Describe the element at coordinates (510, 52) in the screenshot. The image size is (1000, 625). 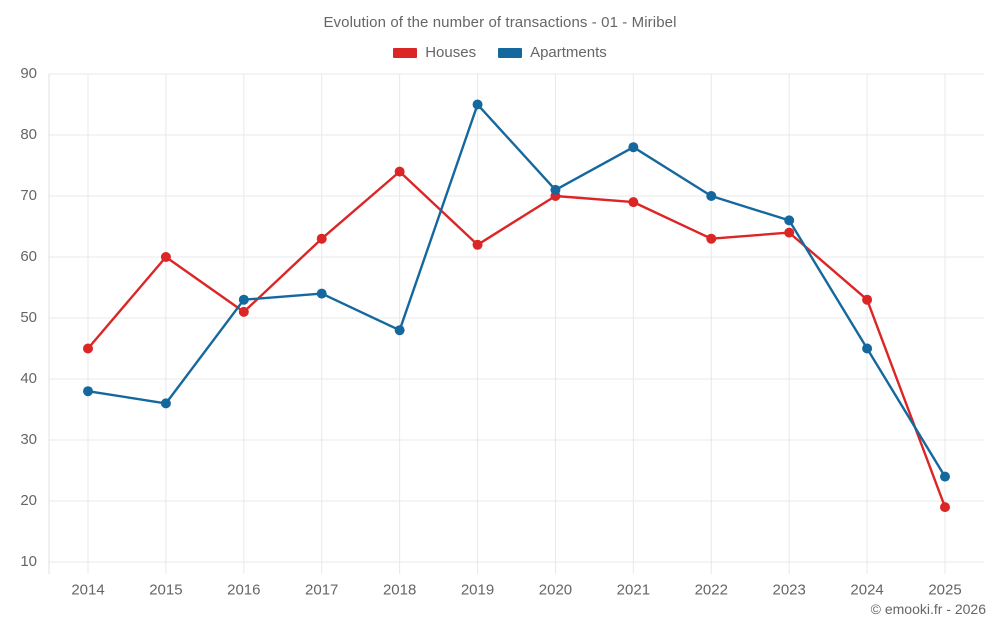
I see `legend-swatch-apartments-icon` at that location.